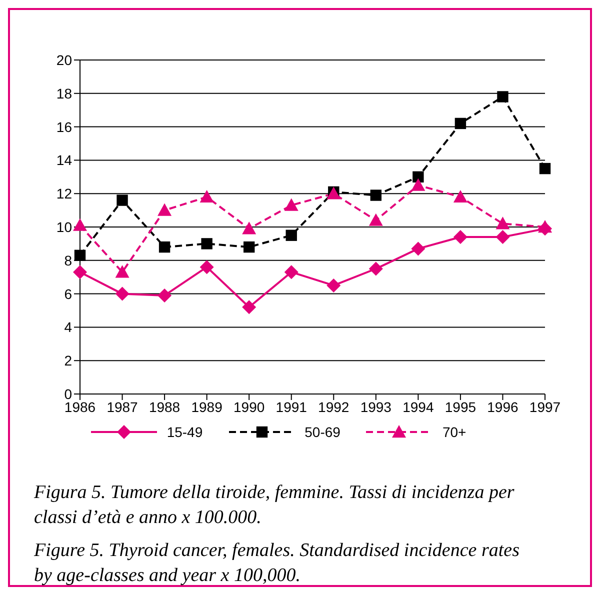 Image resolution: width=604 pixels, height=599 pixels. I want to click on x-tick-label: 1994, so click(418, 406).